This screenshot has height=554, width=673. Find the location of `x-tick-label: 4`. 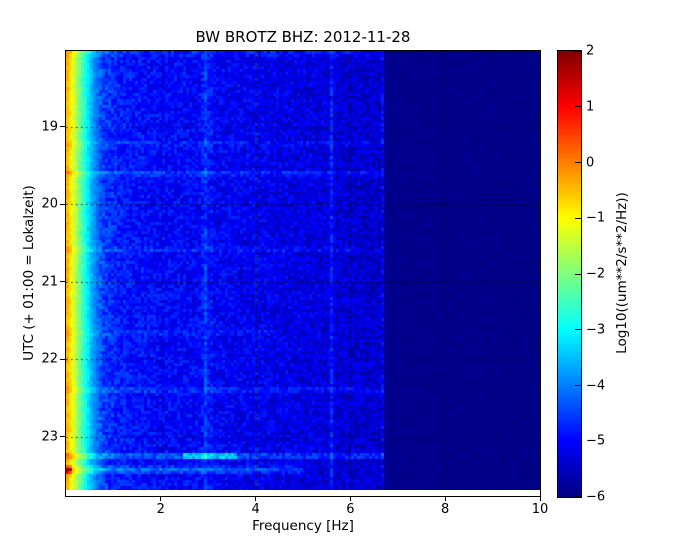

x-tick-label: 4 is located at coordinates (255, 509).